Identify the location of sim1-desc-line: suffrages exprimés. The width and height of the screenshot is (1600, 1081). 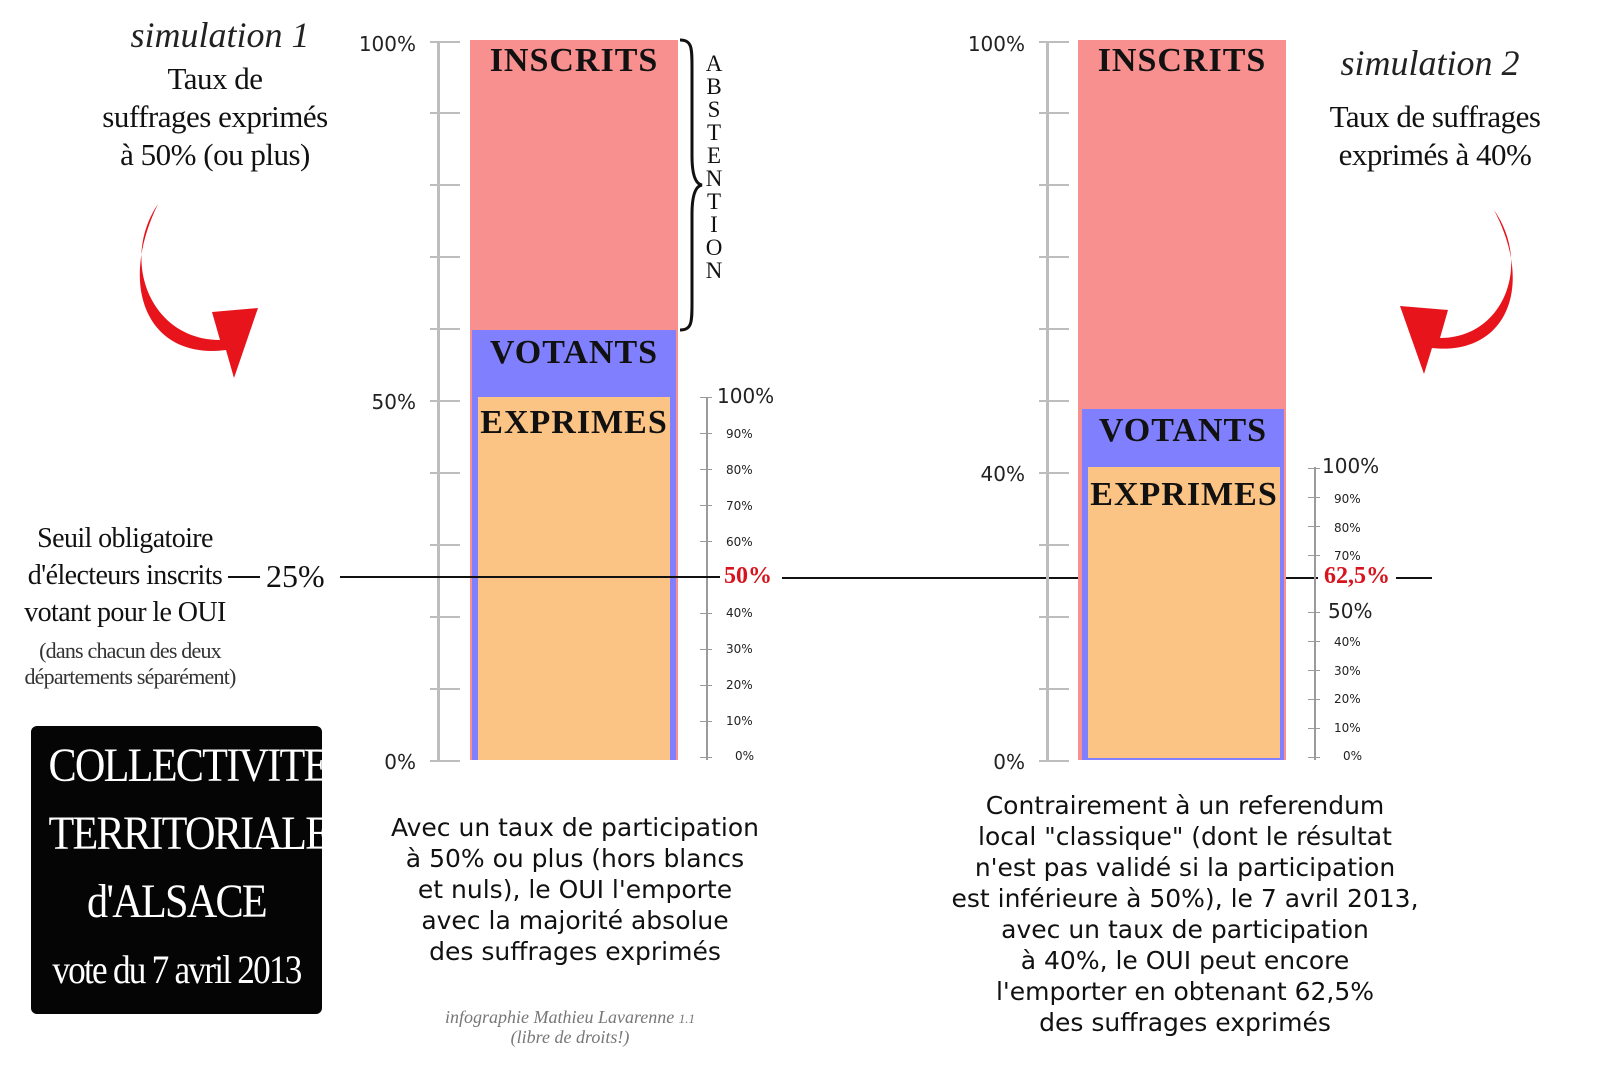
(215, 116).